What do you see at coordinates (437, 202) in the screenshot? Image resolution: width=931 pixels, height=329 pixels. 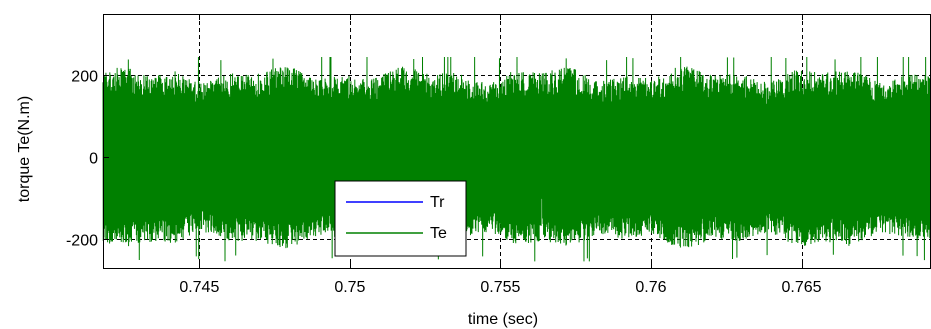 I see `legend-label-tr: Tr` at bounding box center [437, 202].